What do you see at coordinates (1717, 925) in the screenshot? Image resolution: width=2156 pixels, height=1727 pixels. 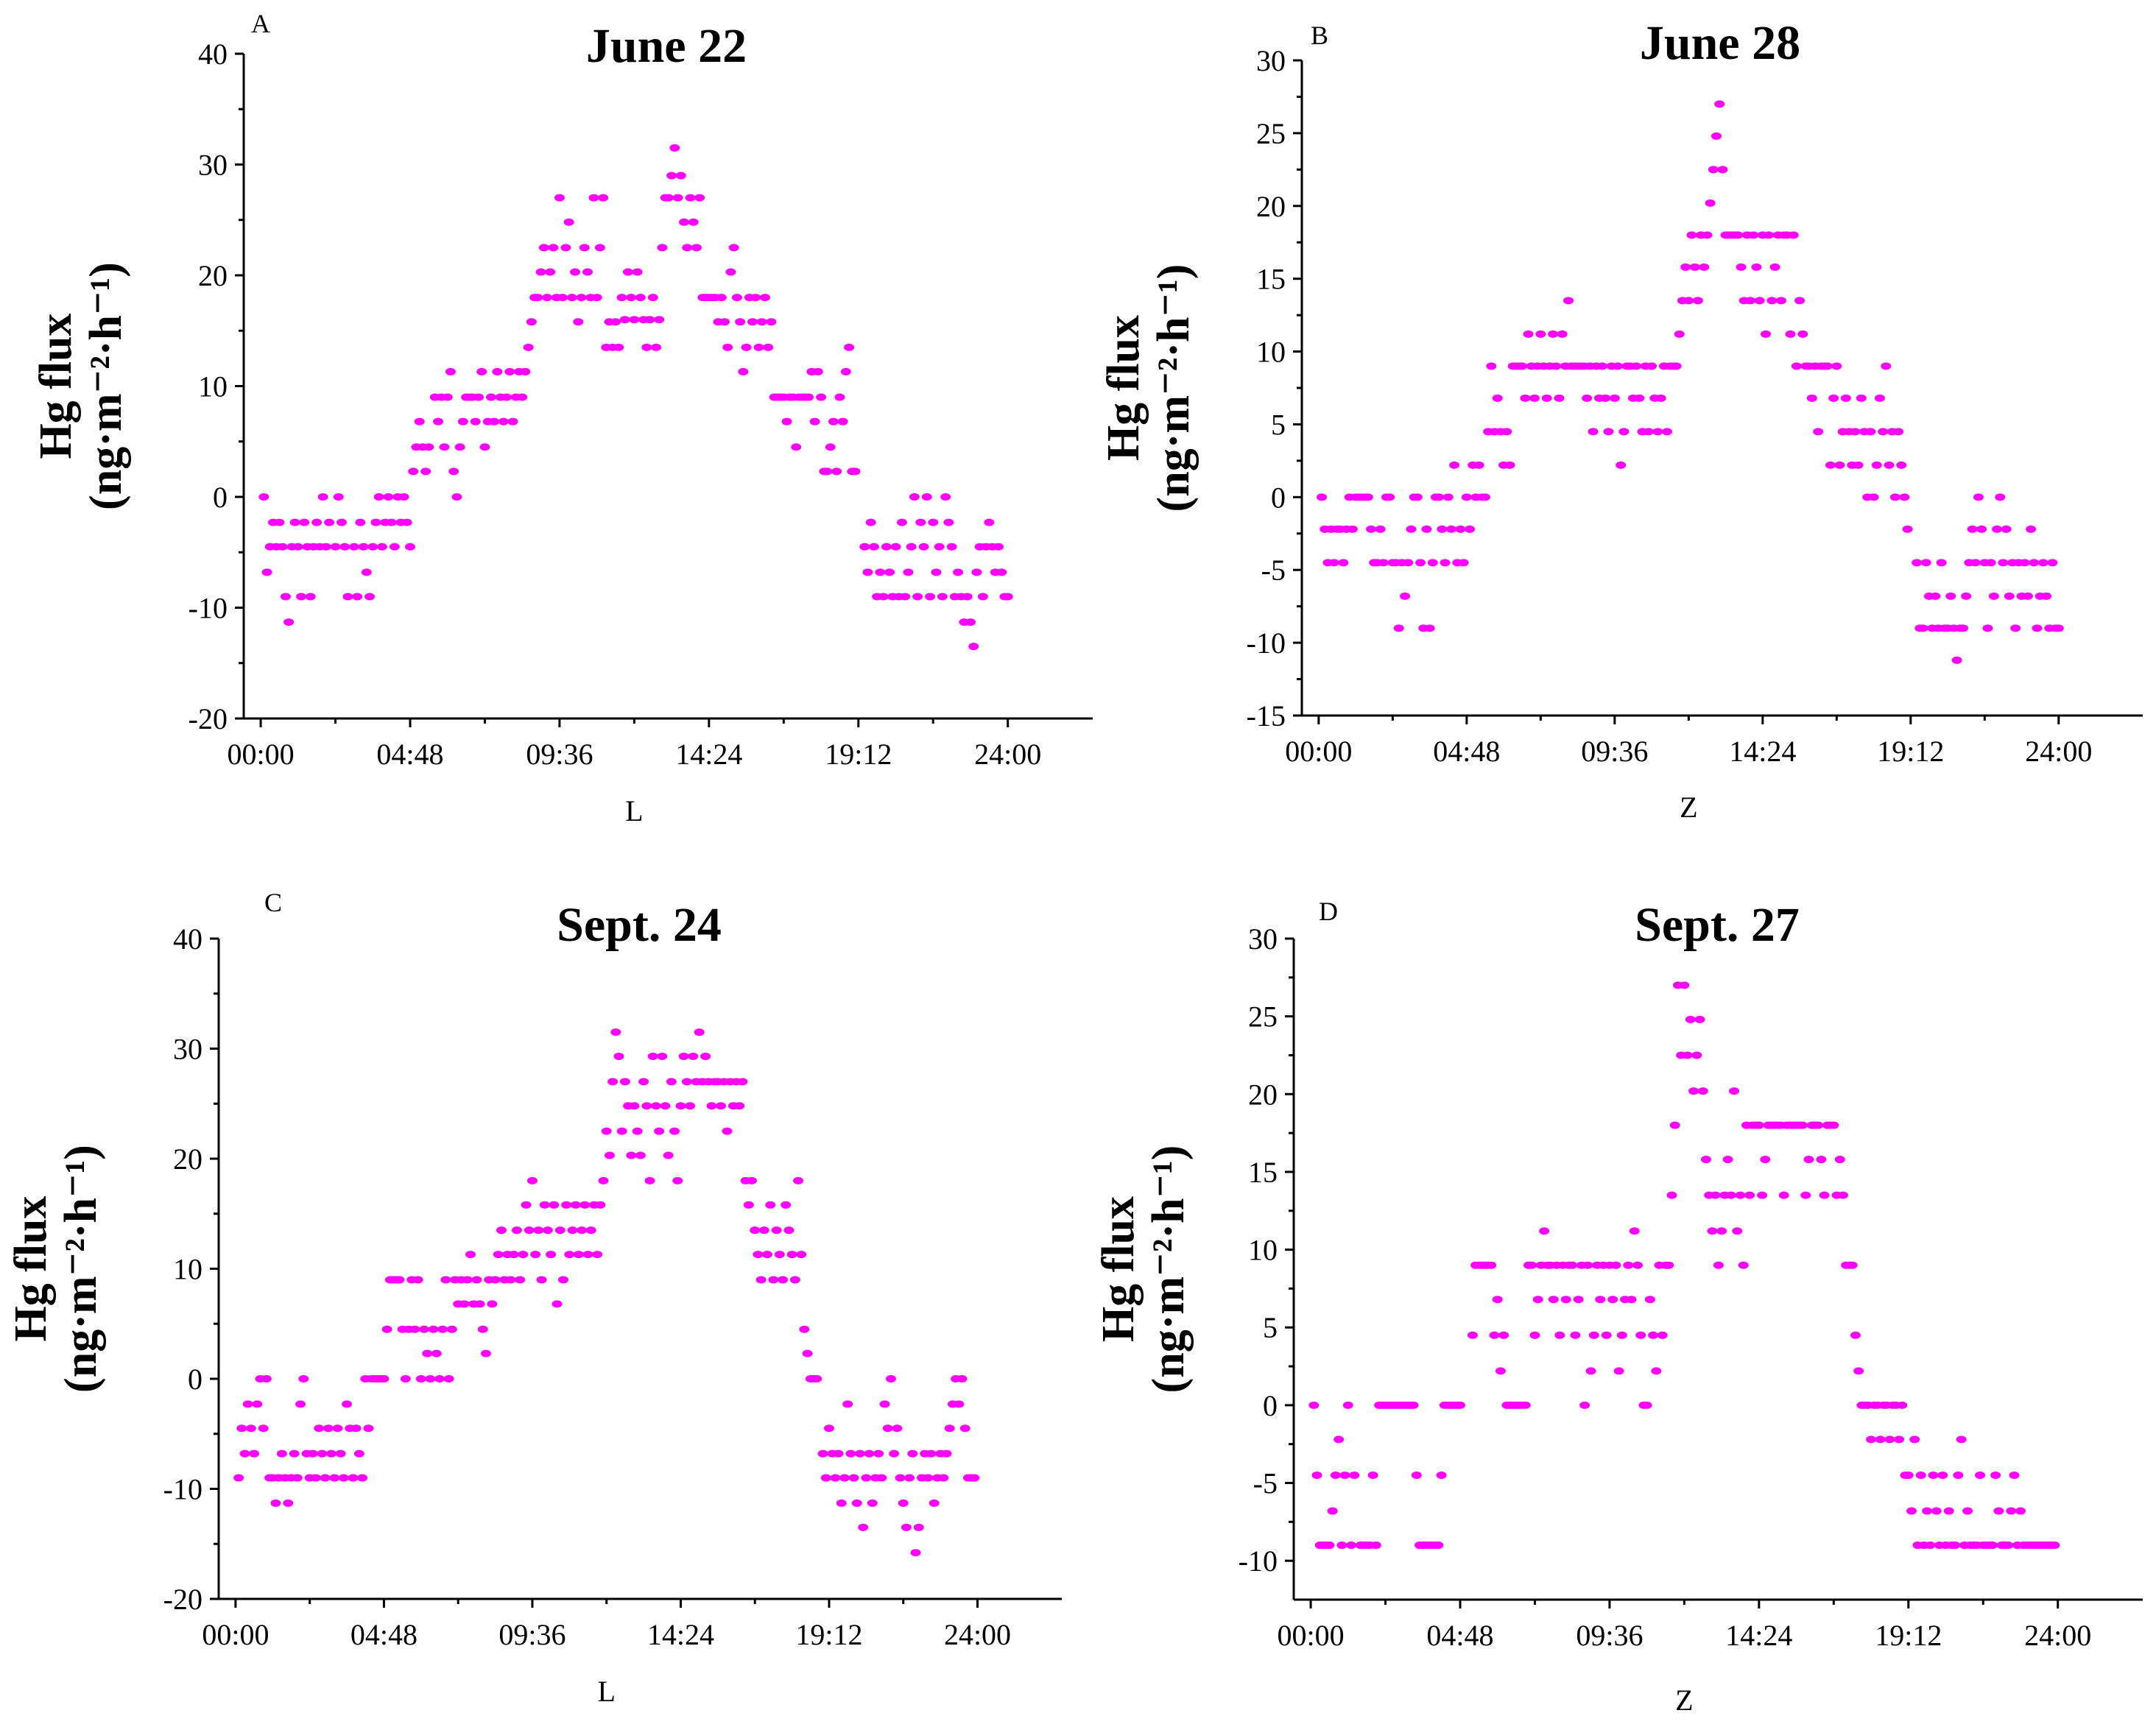 I see `panel-title: Sept. 27` at bounding box center [1717, 925].